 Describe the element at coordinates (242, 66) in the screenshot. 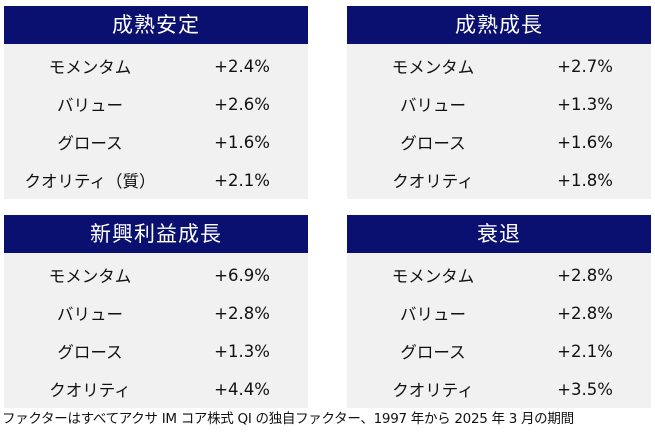

I see `factor-value: +2.4%` at that location.